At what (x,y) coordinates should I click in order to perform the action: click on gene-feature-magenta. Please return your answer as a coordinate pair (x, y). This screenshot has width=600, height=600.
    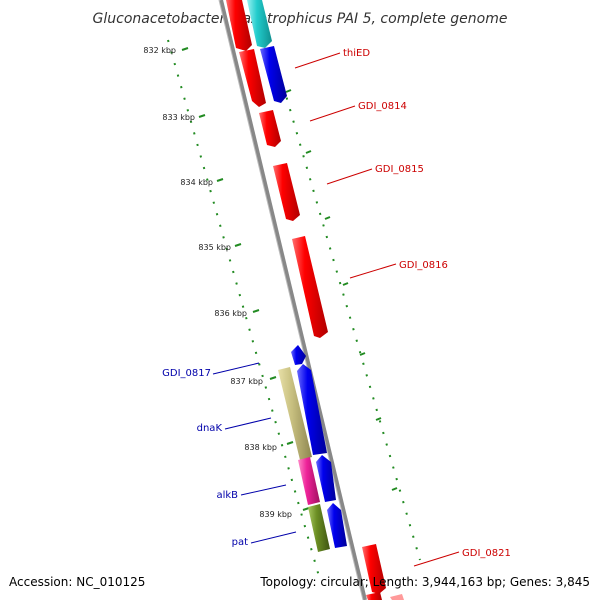
    Looking at the image, I should click on (309, 481).